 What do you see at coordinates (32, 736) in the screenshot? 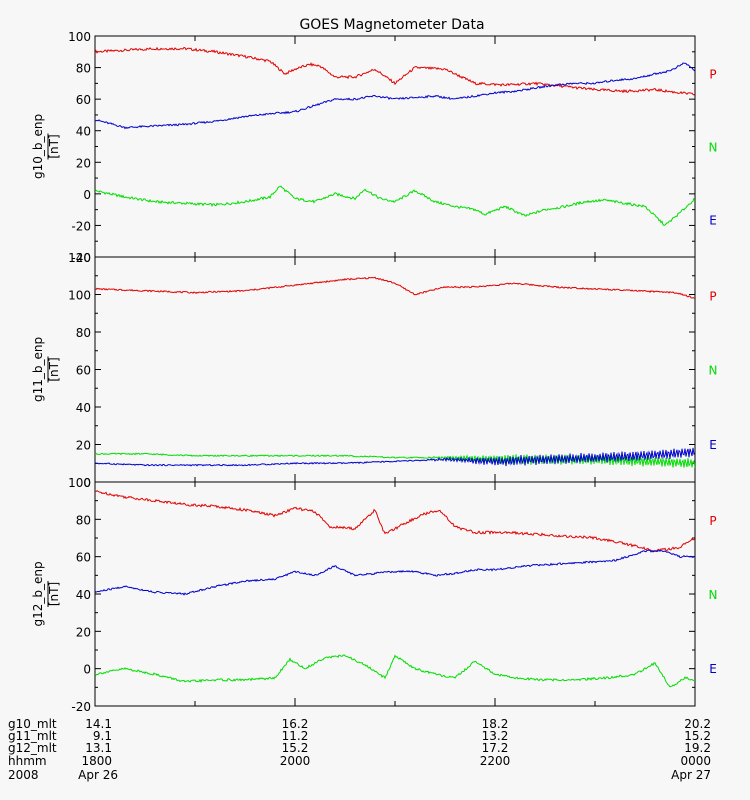
I see `footer-row-label: g11_mlt` at bounding box center [32, 736].